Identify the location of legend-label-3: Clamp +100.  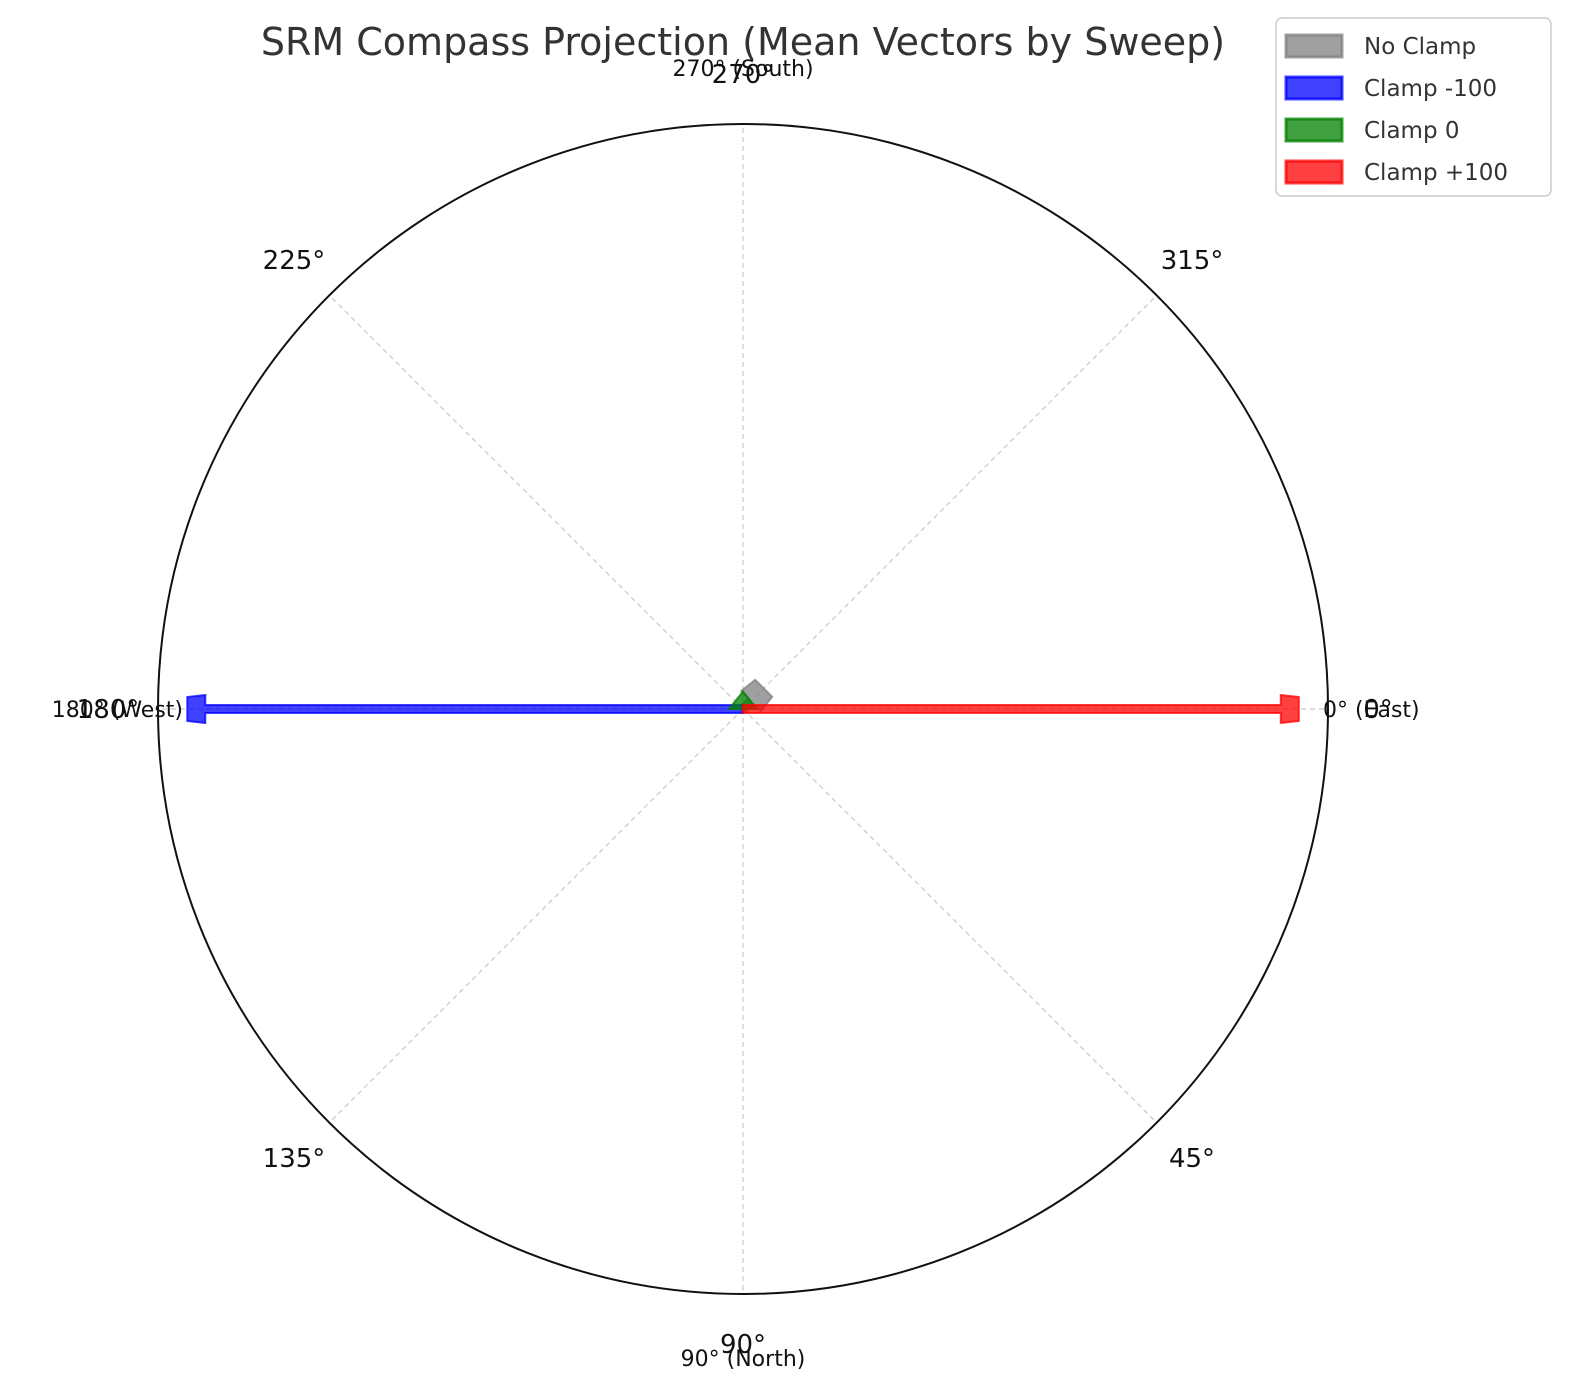
(1436, 173).